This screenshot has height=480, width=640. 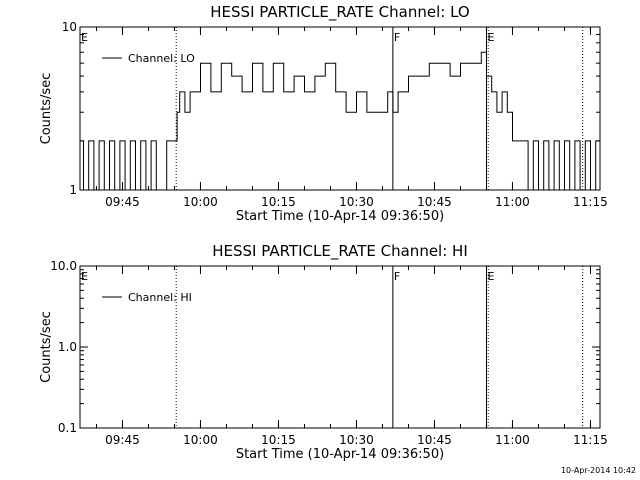 What do you see at coordinates (122, 440) in the screenshot?
I see `chart2-x-tick-label: 09:45` at bounding box center [122, 440].